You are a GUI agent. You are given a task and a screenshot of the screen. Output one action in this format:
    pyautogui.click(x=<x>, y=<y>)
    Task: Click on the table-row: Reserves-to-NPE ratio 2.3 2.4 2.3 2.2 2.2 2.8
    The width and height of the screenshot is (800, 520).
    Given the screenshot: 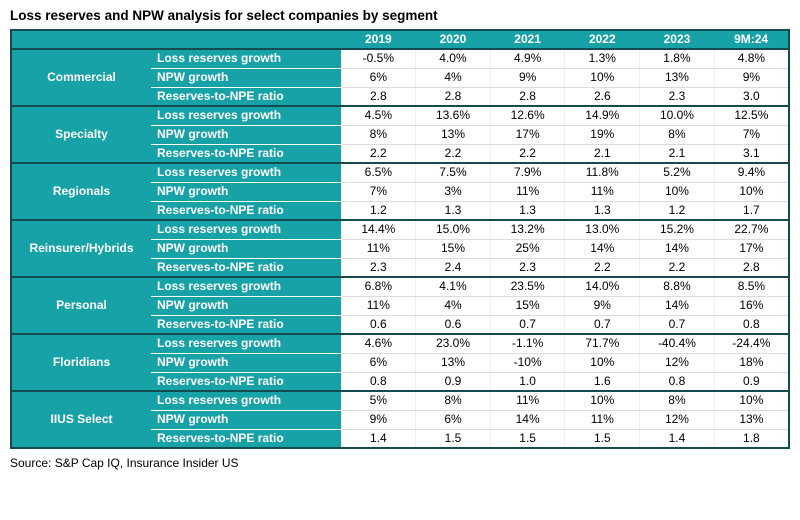 What is the action you would take?
    pyautogui.click(x=400, y=268)
    